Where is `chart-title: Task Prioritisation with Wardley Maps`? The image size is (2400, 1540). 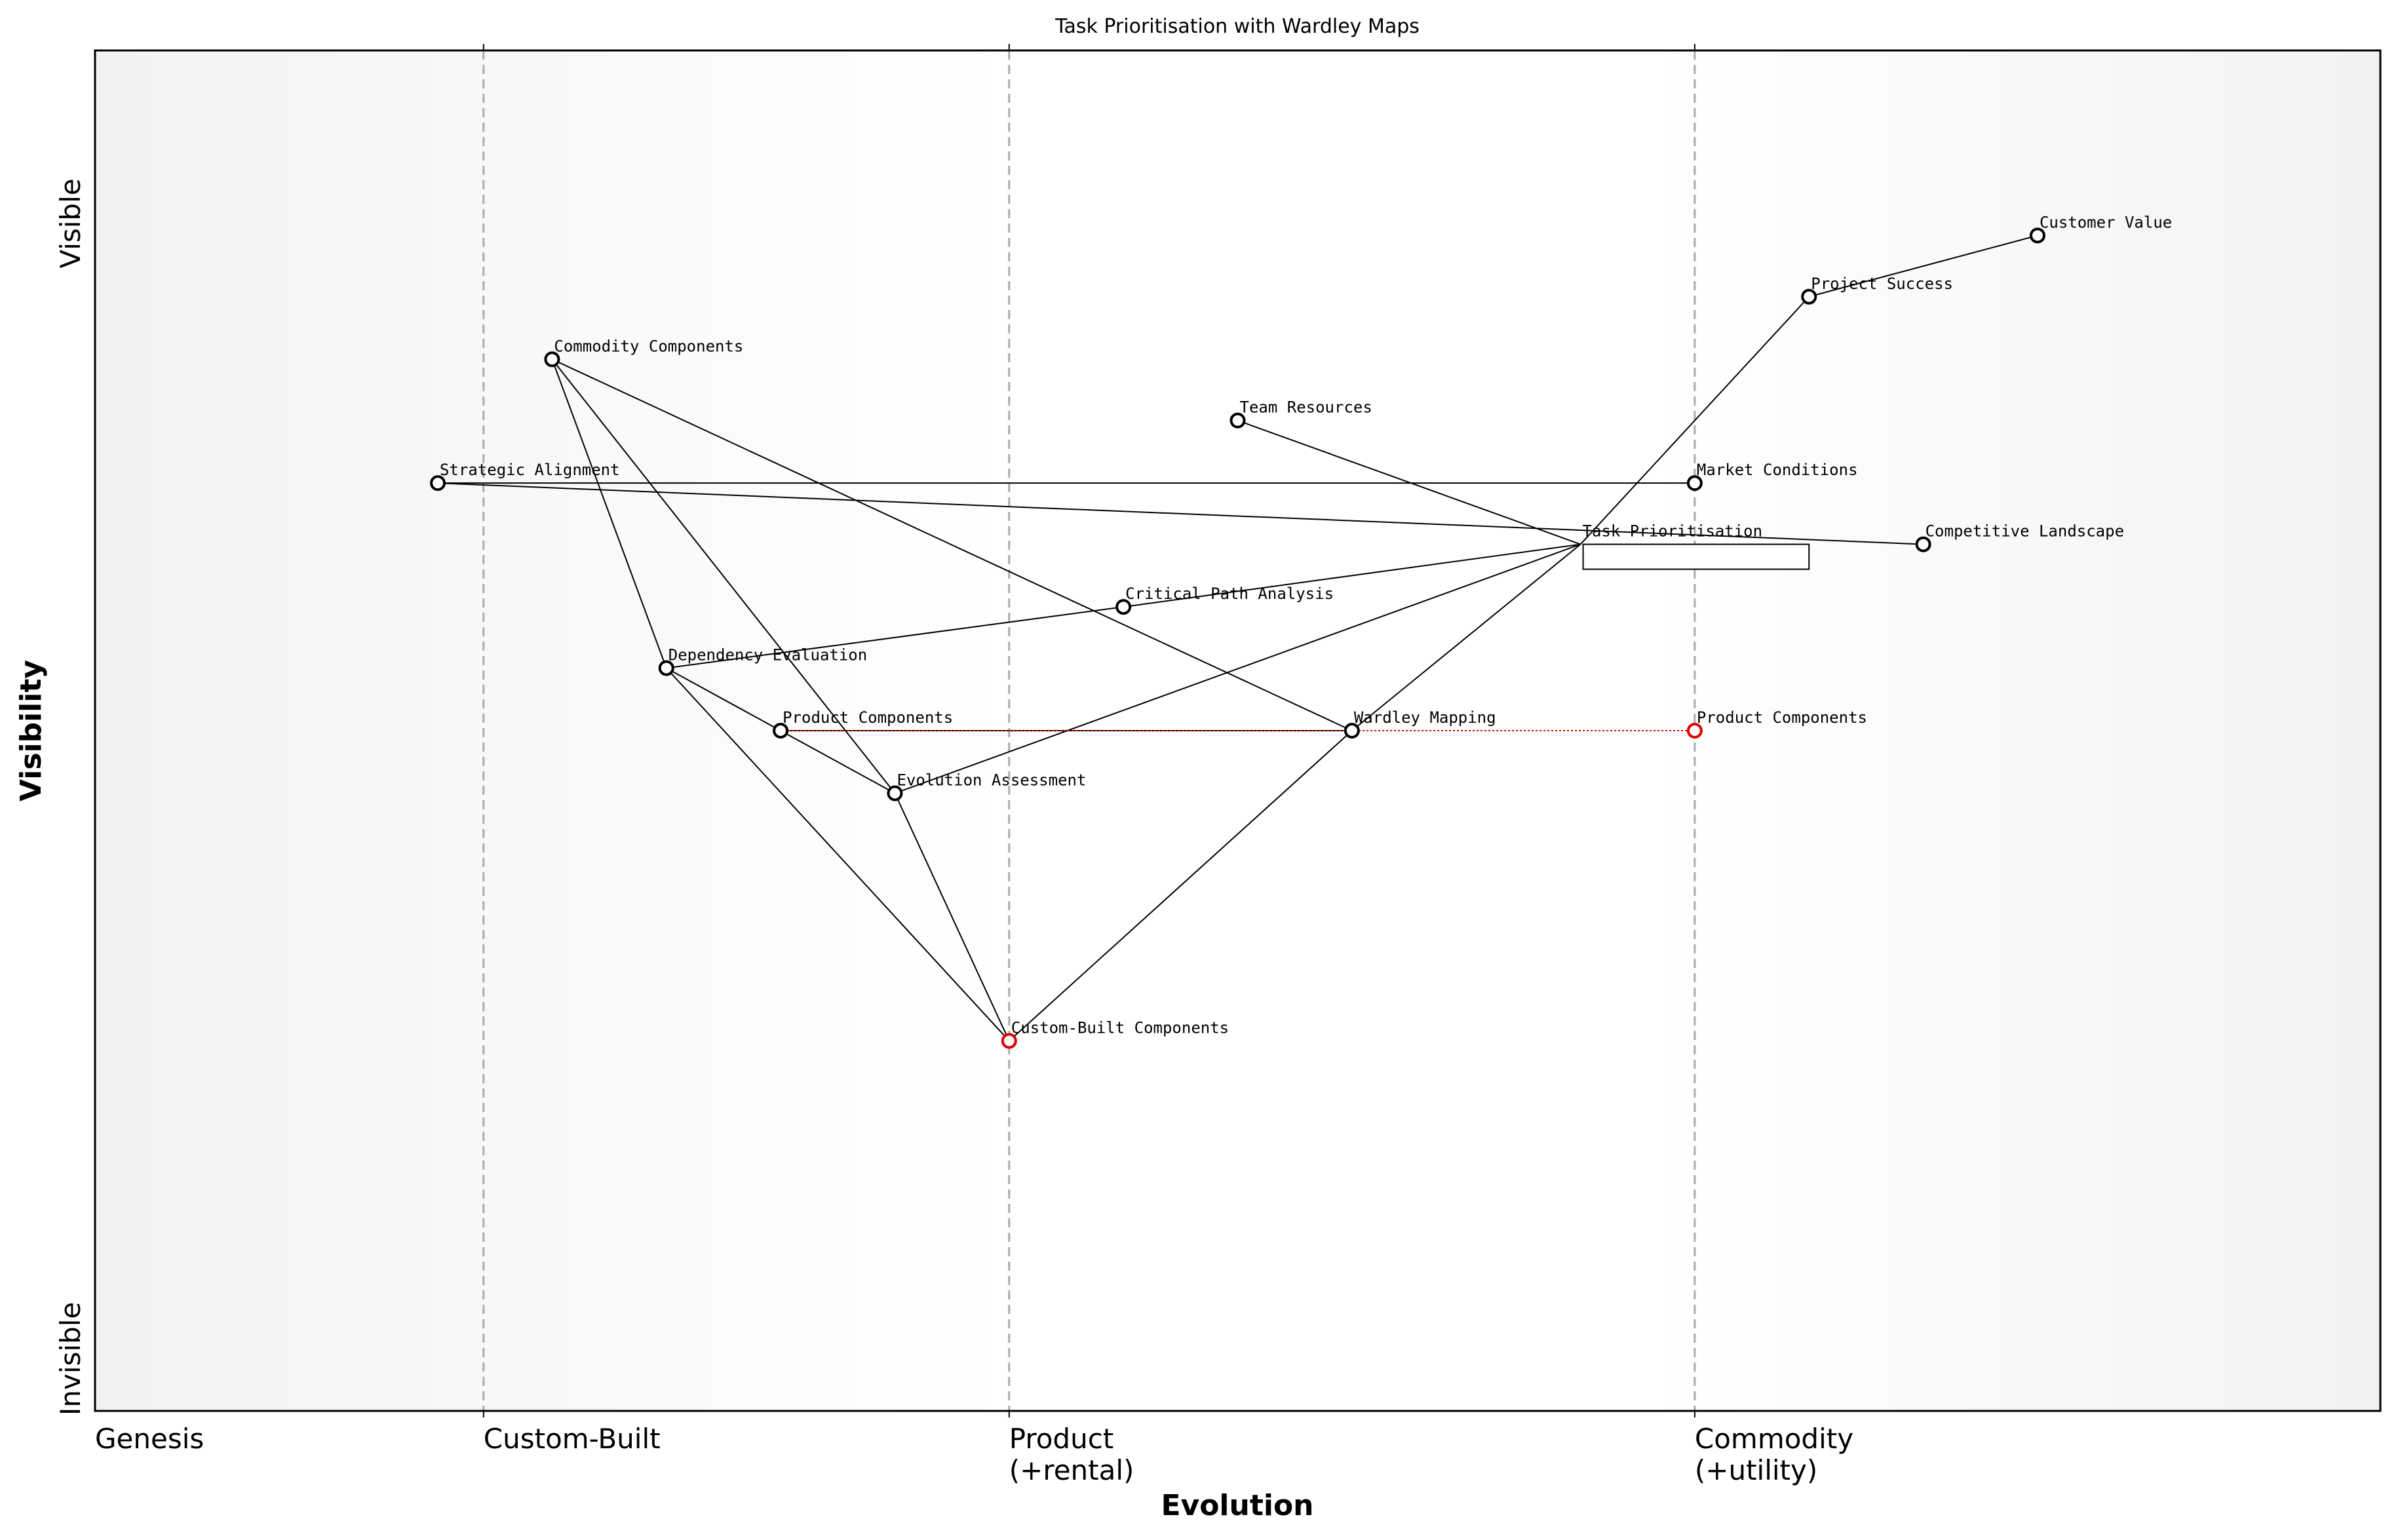
chart-title: Task Prioritisation with Wardley Maps is located at coordinates (1237, 26).